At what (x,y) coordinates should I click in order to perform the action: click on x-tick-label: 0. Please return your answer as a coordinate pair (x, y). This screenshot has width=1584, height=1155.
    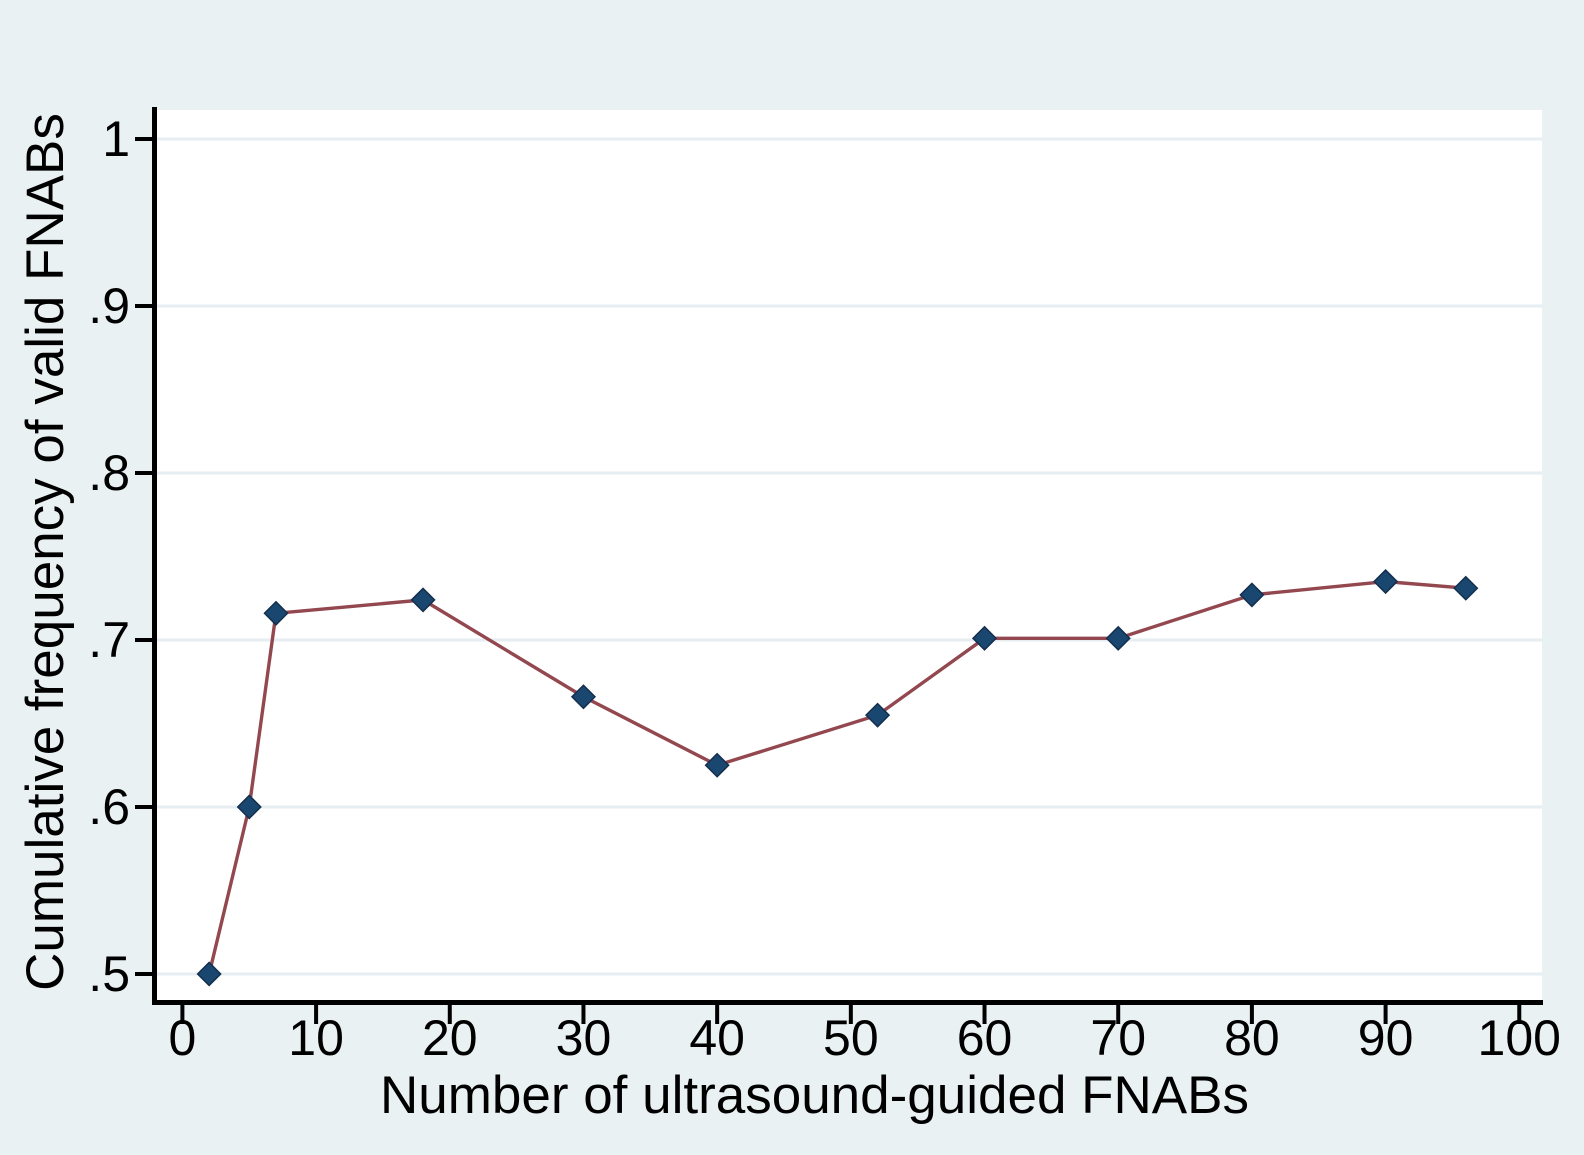
    Looking at the image, I should click on (182, 1038).